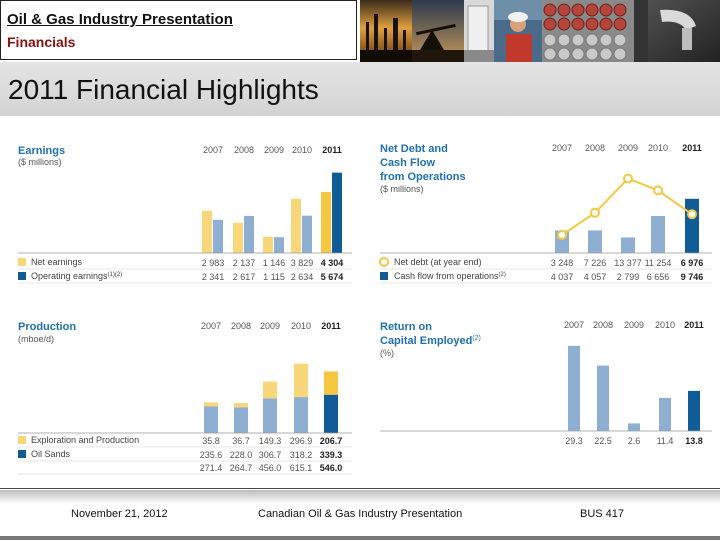 Image resolution: width=720 pixels, height=541 pixels. Describe the element at coordinates (270, 390) in the screenshot. I see `production-bar-ep-2009` at that location.